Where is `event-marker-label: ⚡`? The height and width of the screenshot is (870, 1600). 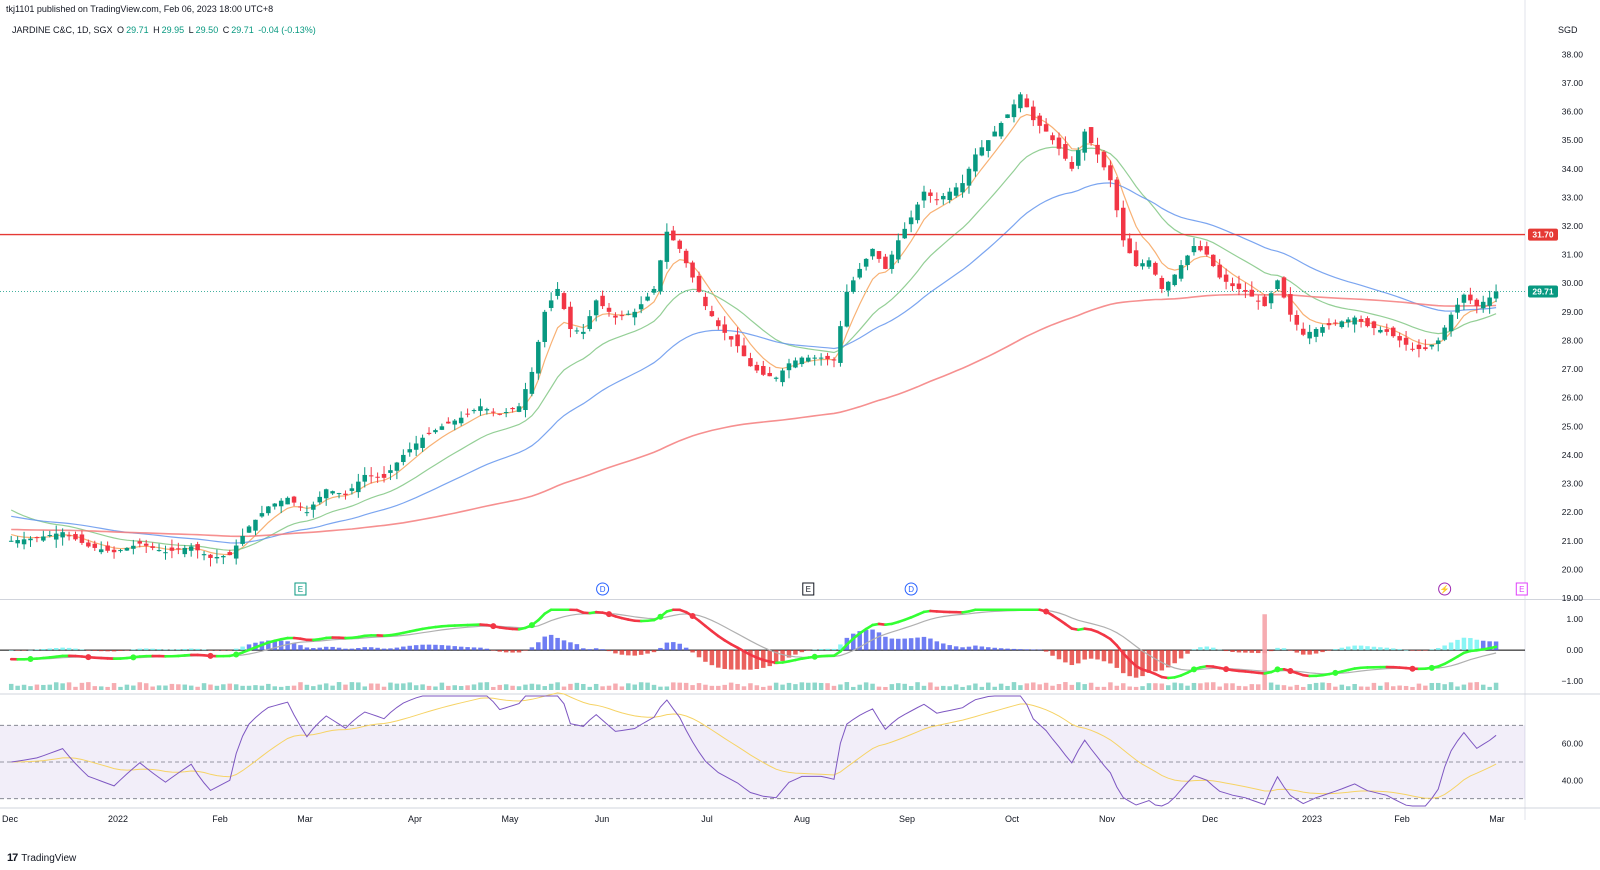 event-marker-label: ⚡ is located at coordinates (1445, 589).